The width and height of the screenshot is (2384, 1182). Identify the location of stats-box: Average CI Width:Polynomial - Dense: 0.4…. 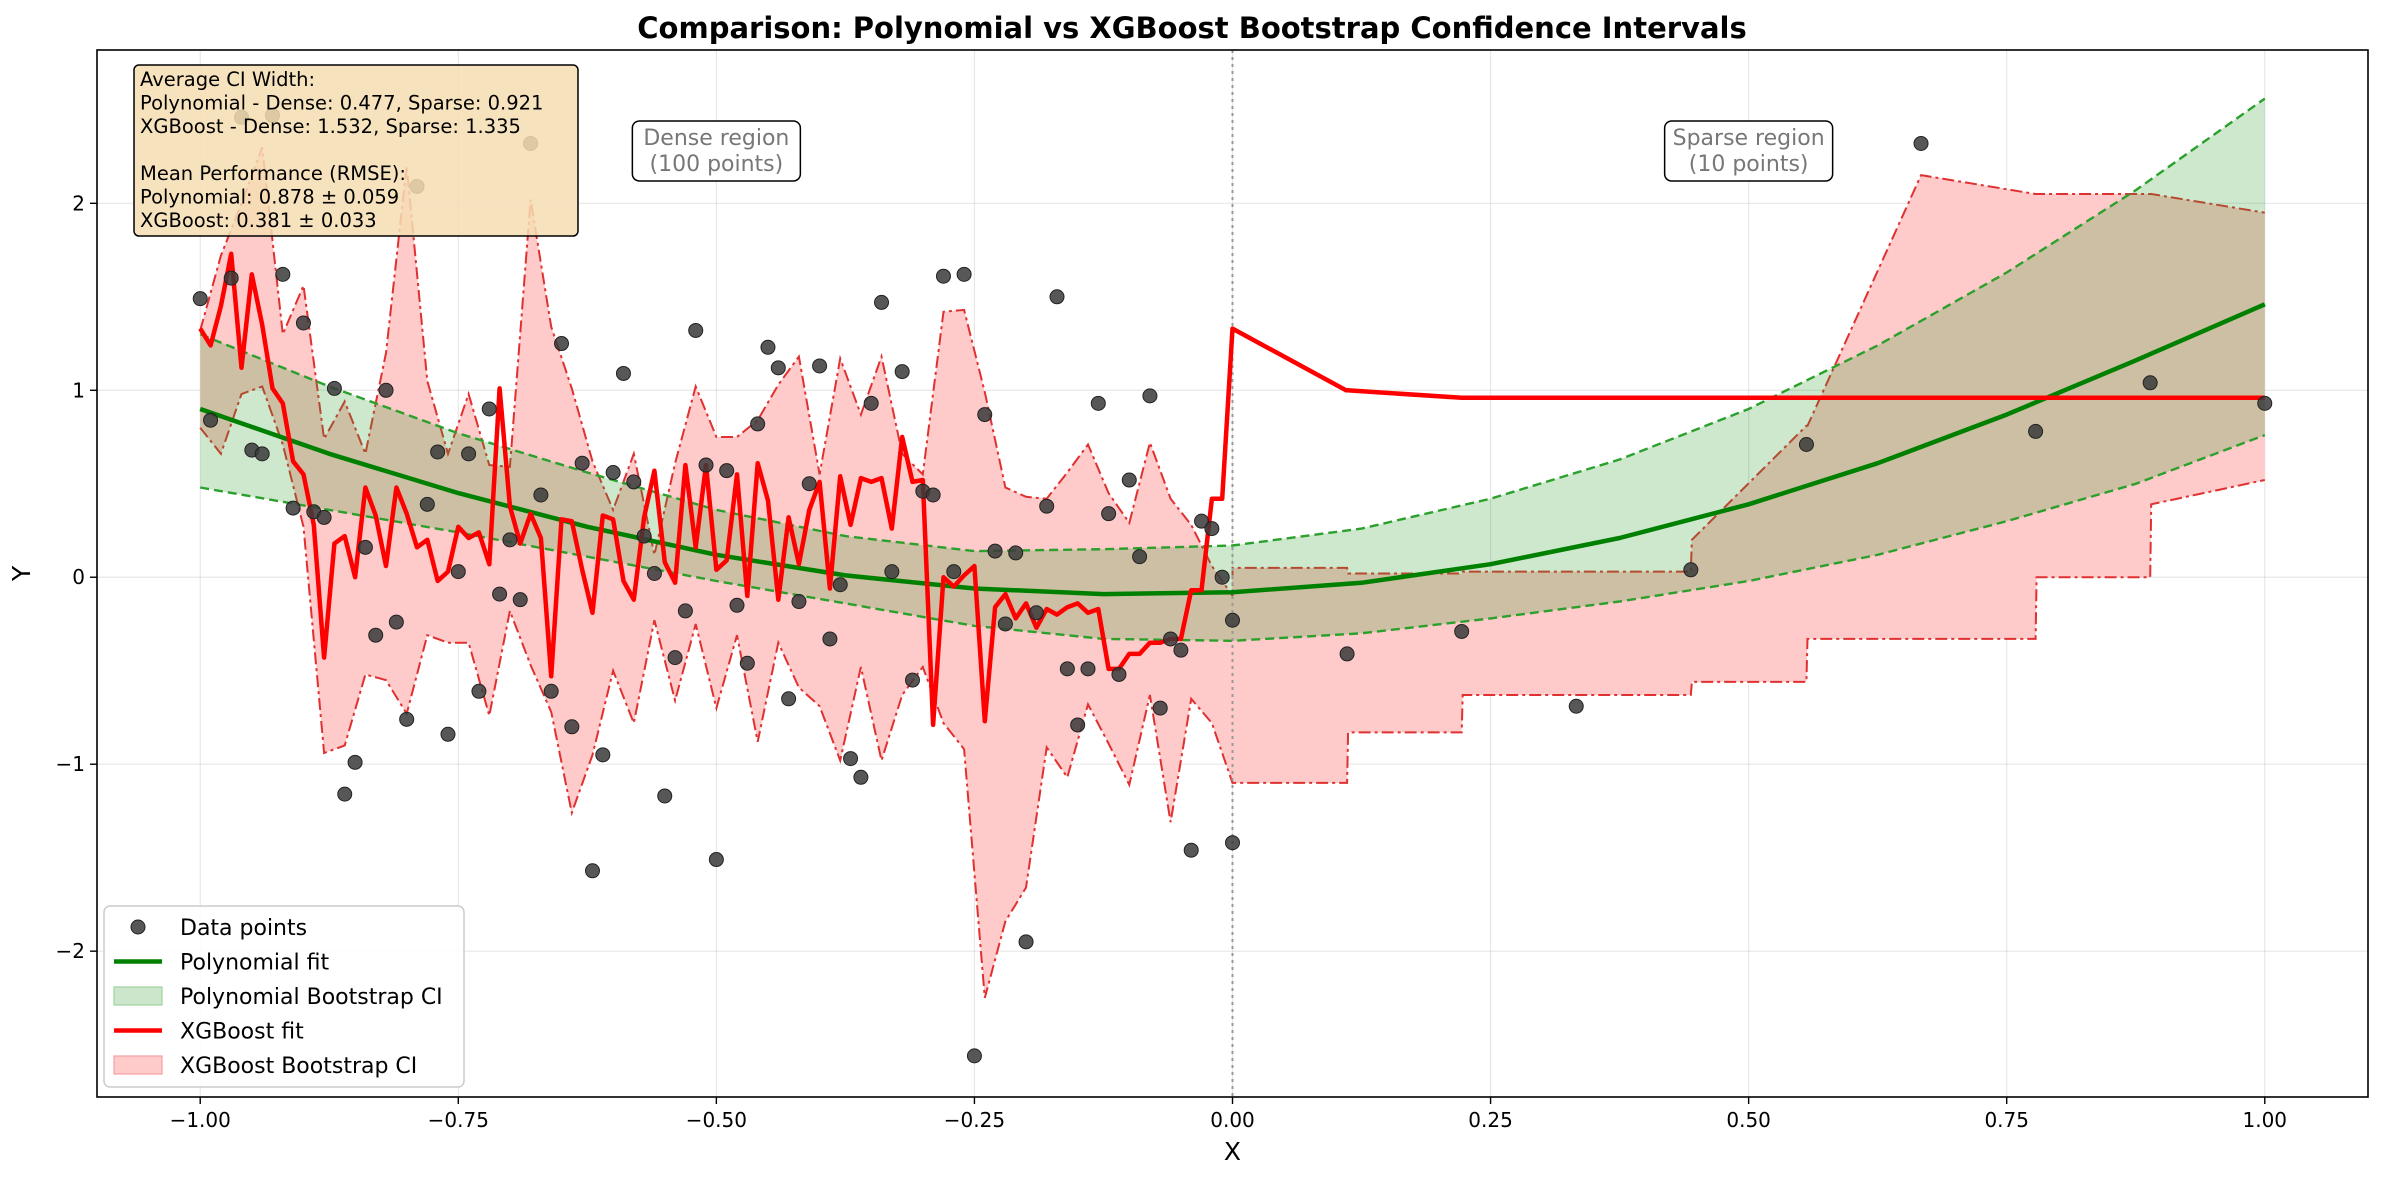
(356, 150).